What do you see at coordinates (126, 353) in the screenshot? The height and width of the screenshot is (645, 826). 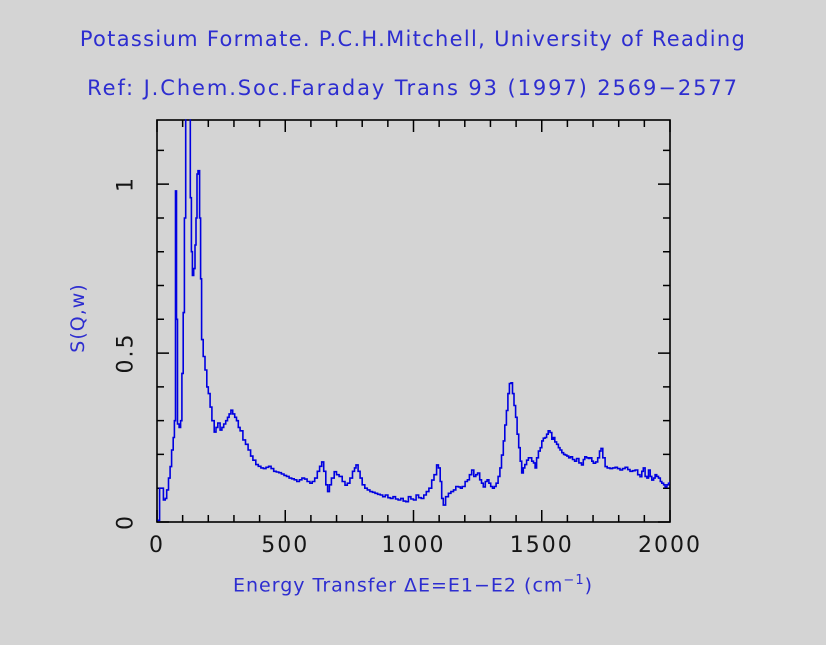 I see `y-tick-label: 0.5` at bounding box center [126, 353].